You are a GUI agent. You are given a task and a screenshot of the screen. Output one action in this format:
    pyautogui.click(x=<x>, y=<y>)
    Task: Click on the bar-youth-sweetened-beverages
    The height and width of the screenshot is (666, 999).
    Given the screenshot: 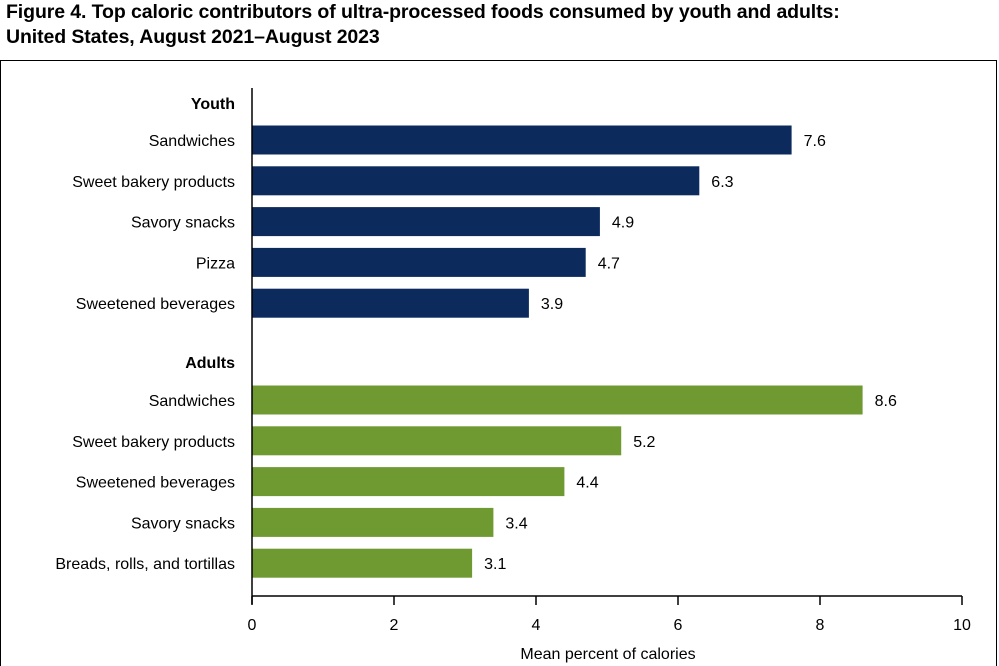 What is the action you would take?
    pyautogui.click(x=390, y=303)
    